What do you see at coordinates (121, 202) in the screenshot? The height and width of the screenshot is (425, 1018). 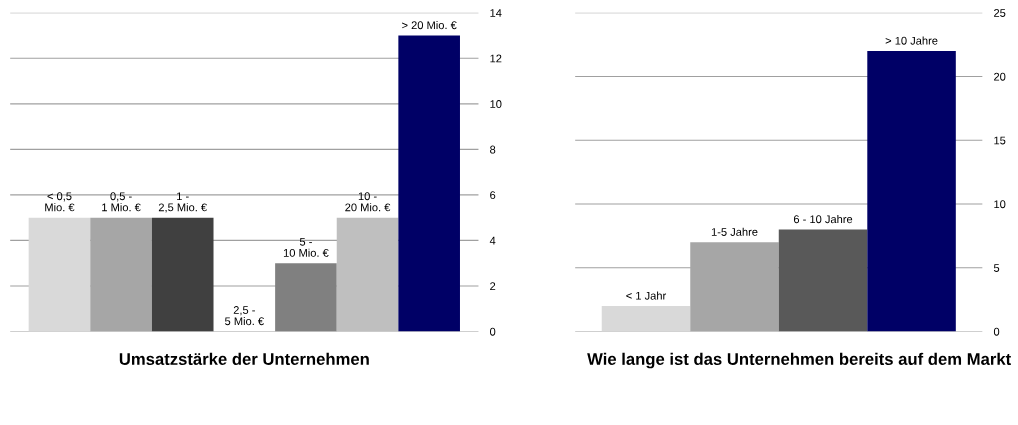 I see `x-tick-label: 0,5 - 1 Mio. €` at bounding box center [121, 202].